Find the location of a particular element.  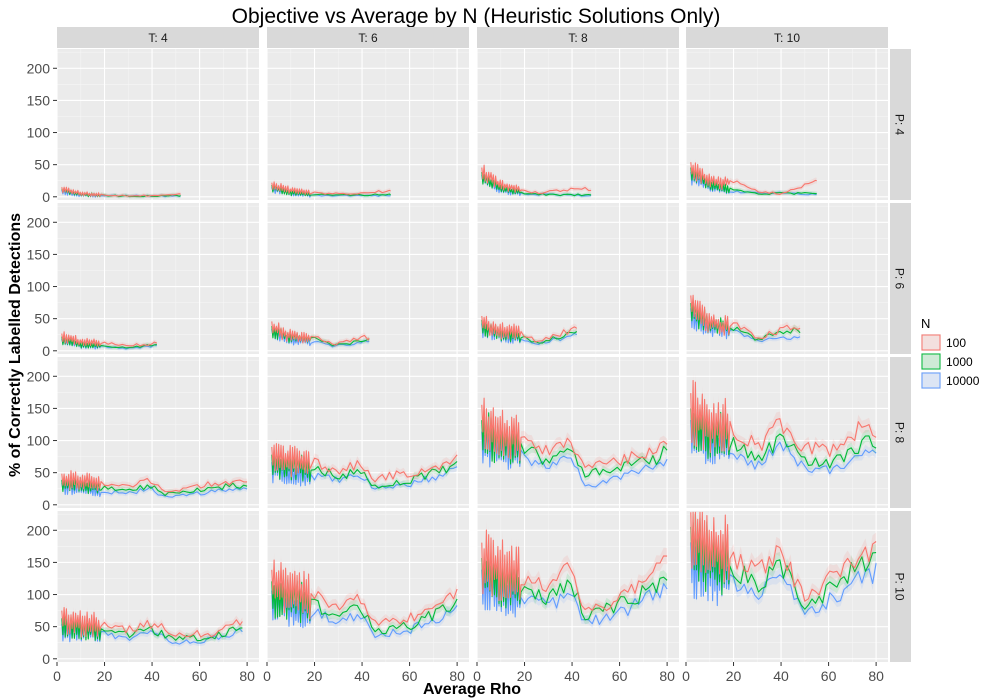

facet-col-label: T: 10 is located at coordinates (787, 38).